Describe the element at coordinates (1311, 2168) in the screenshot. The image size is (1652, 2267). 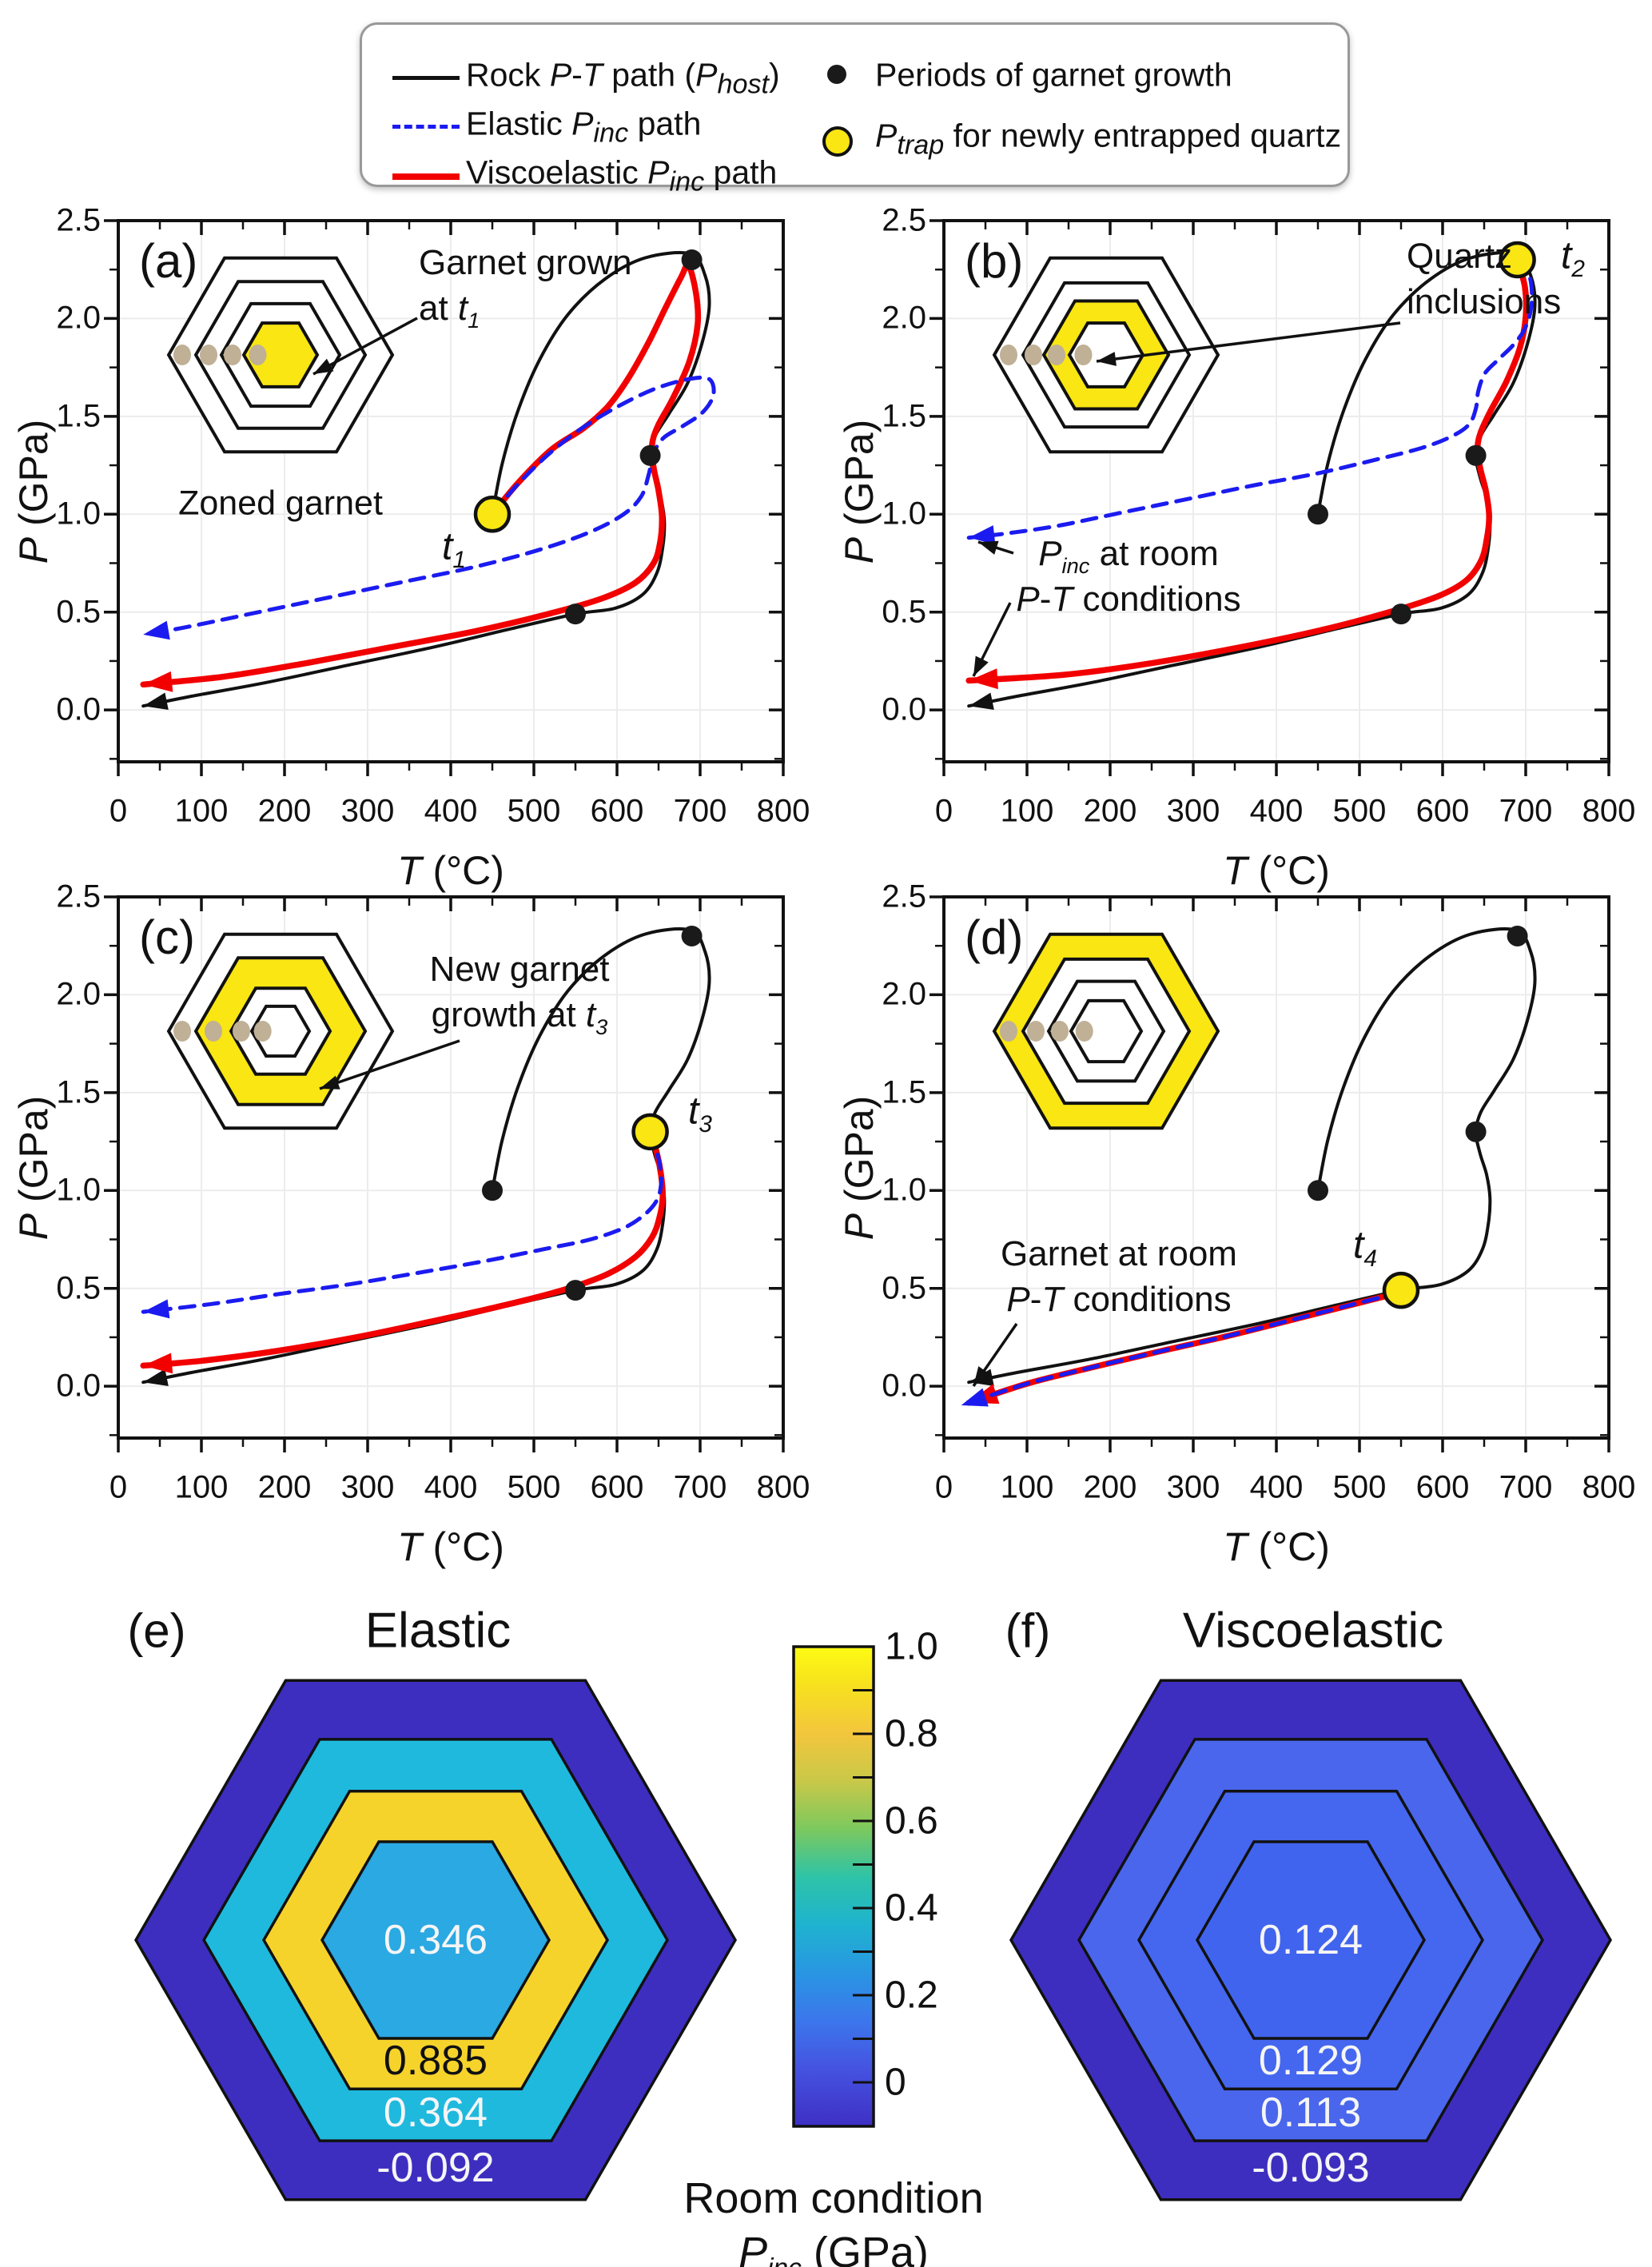
I see `hex-value-f: -0.093` at that location.